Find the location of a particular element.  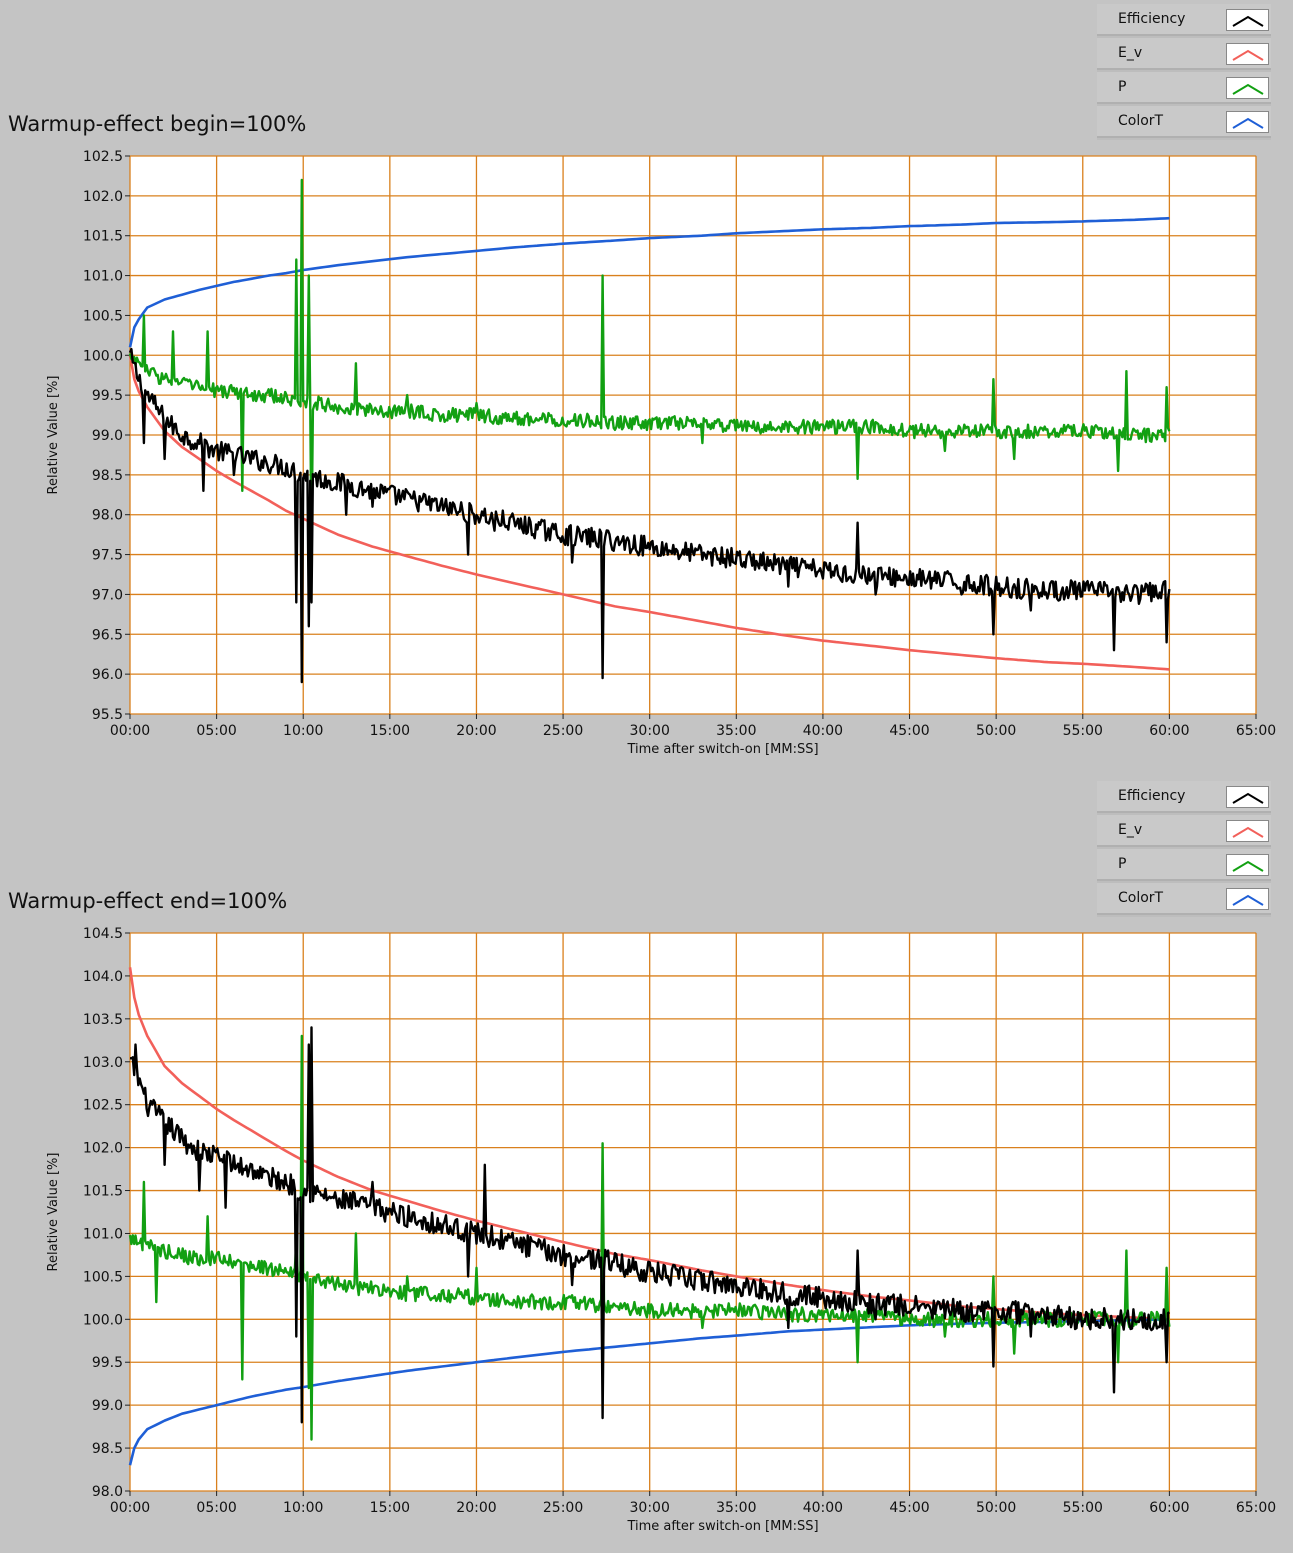

chart-title: Warmup-effect end=100% is located at coordinates (148, 901).